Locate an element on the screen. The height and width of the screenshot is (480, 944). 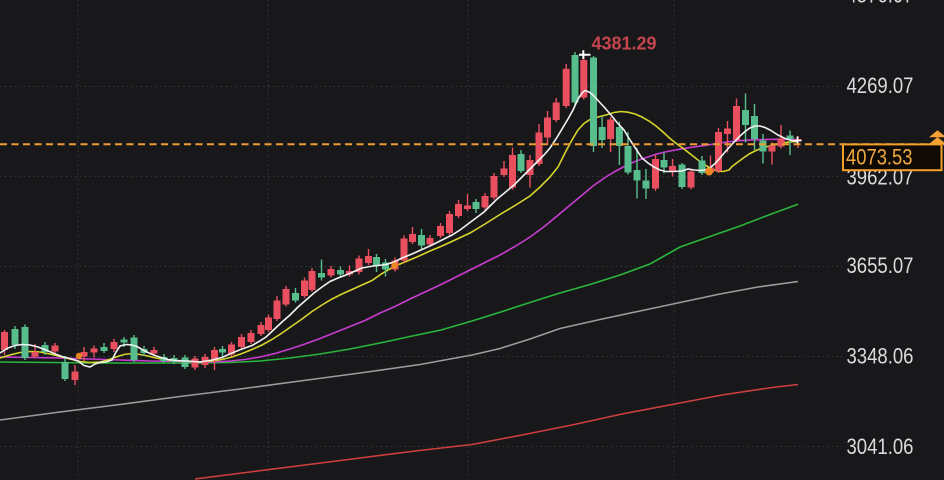
svg-text: 3041.06 is located at coordinates (880, 446).